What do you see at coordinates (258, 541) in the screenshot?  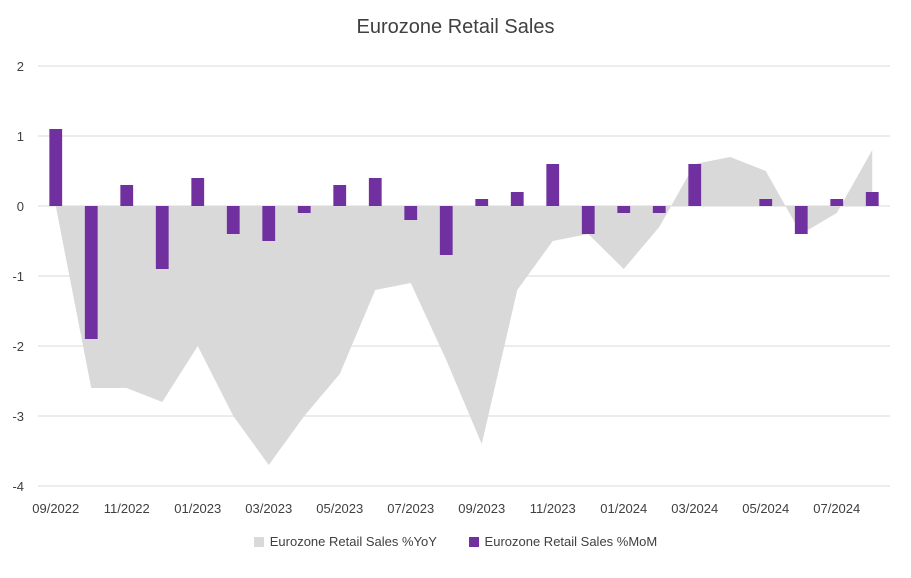 I see `legend-swatch-yoy` at bounding box center [258, 541].